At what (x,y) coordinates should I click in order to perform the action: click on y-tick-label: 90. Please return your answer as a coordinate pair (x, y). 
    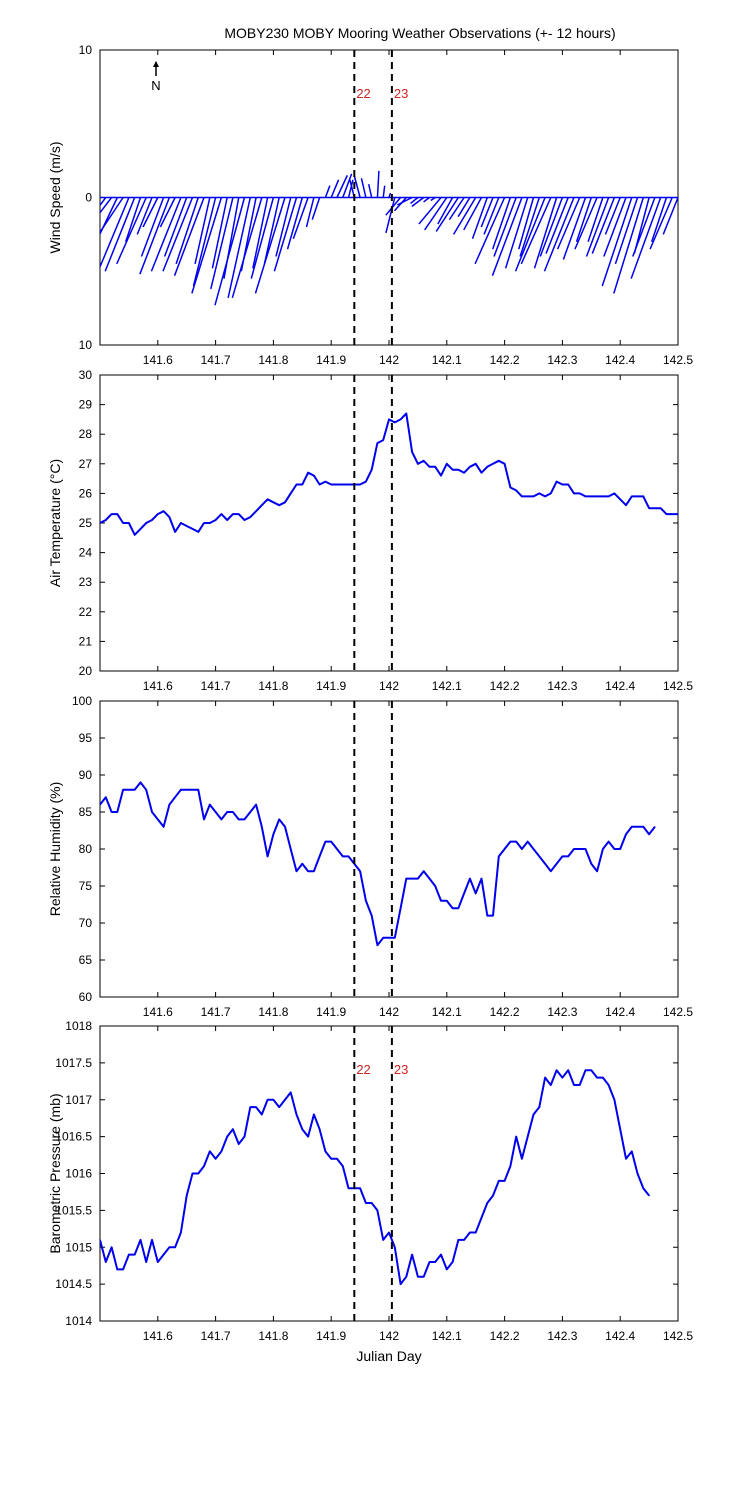
    Looking at the image, I should click on (86, 775).